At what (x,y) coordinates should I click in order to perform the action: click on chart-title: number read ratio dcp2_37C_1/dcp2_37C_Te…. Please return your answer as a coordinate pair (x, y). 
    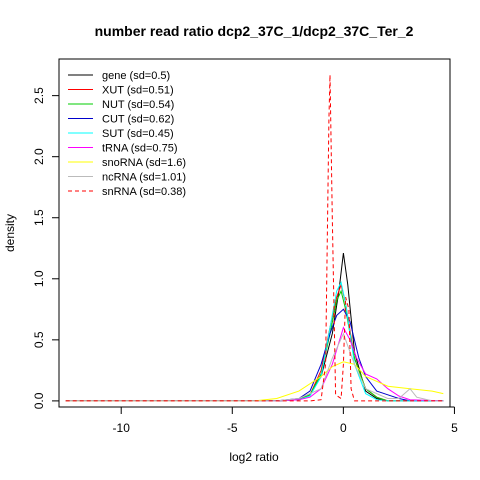
    Looking at the image, I should click on (254, 31).